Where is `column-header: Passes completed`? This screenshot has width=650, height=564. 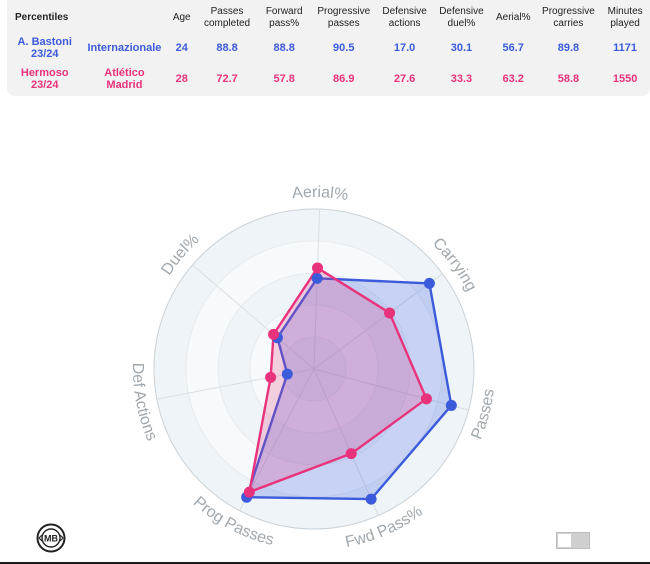 column-header: Passes completed is located at coordinates (227, 17).